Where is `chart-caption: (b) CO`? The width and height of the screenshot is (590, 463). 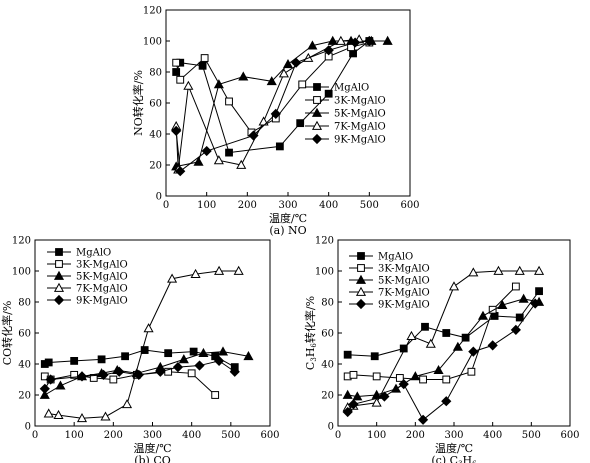 chart-caption: (b) CO is located at coordinates (152, 458).